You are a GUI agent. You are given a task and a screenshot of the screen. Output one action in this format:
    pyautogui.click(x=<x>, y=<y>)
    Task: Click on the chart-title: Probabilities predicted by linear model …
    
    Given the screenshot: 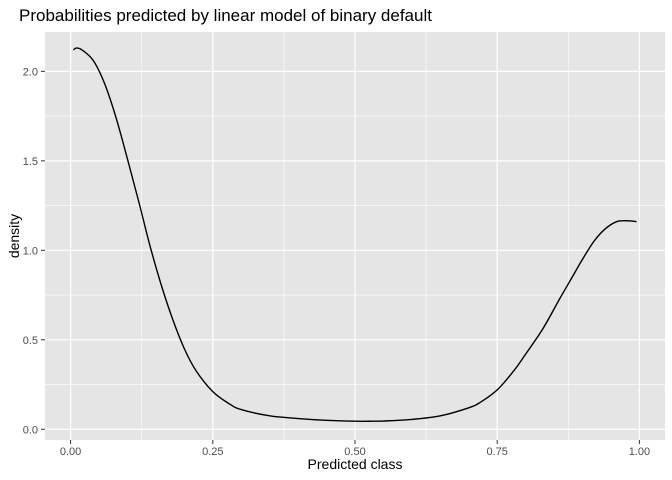 What is the action you would take?
    pyautogui.click(x=225, y=15)
    